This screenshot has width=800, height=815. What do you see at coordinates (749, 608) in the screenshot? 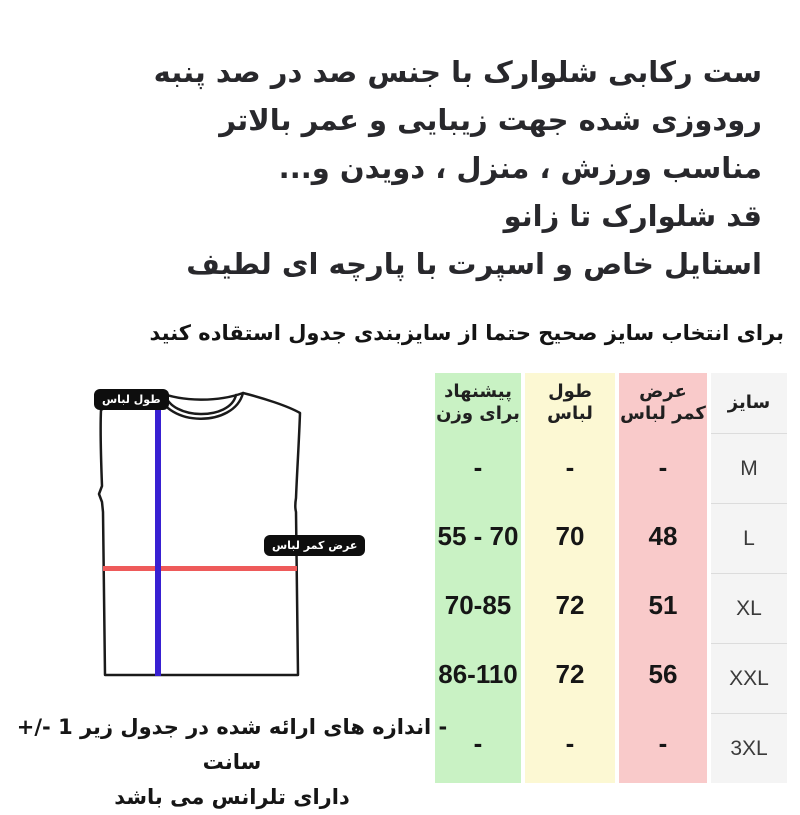
I see `size-cell: XL` at bounding box center [749, 608].